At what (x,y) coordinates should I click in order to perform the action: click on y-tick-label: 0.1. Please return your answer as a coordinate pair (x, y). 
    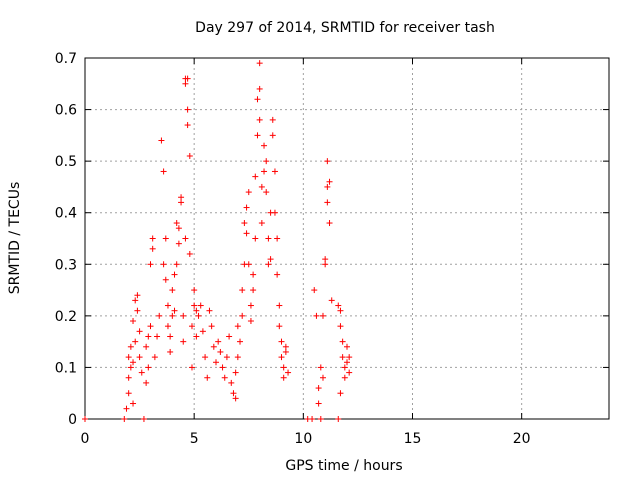
    Looking at the image, I should click on (66, 368).